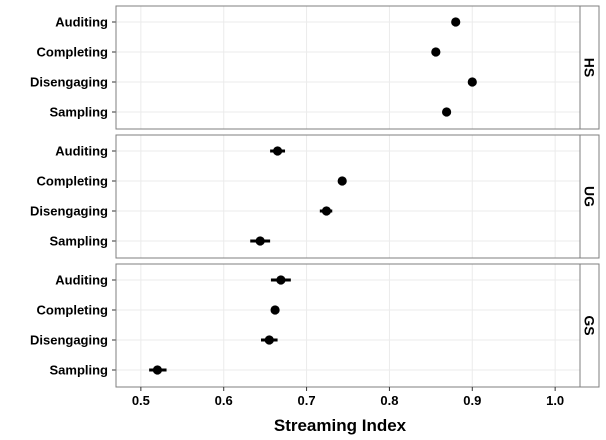 The image size is (606, 440). I want to click on x-axis-title: Streaming Index, so click(340, 425).